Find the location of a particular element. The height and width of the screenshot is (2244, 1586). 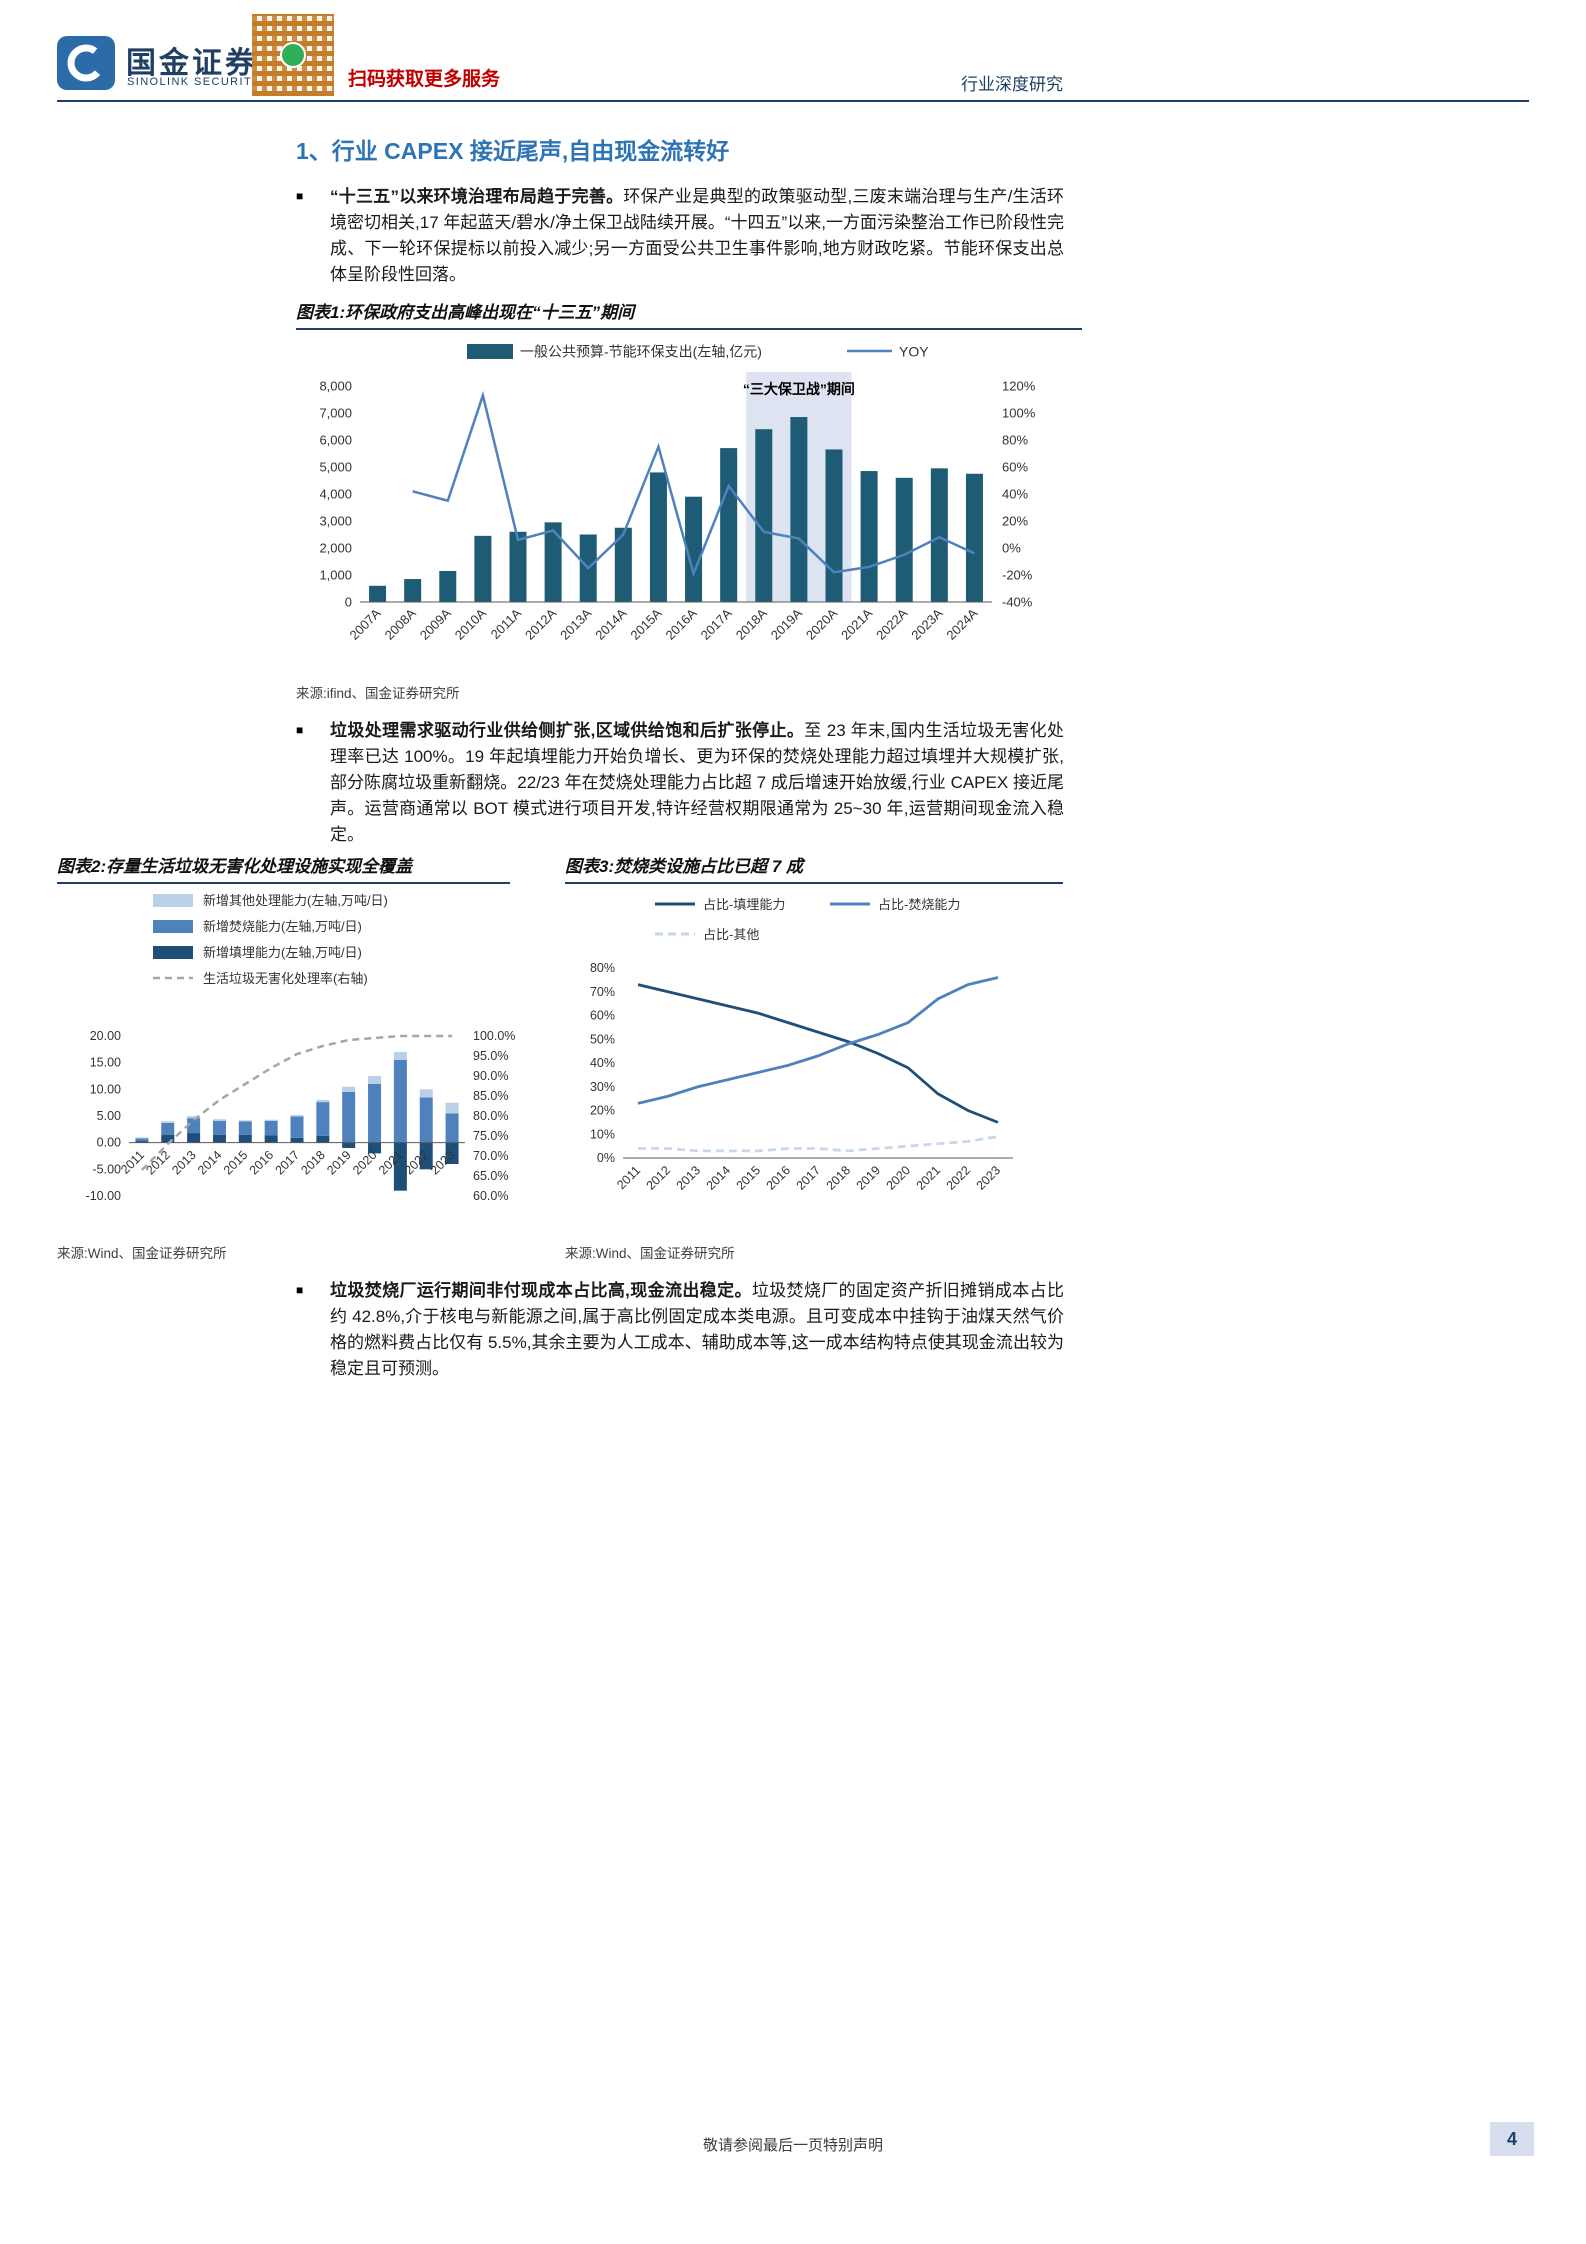

qr-center-logo-icon is located at coordinates (293, 55).